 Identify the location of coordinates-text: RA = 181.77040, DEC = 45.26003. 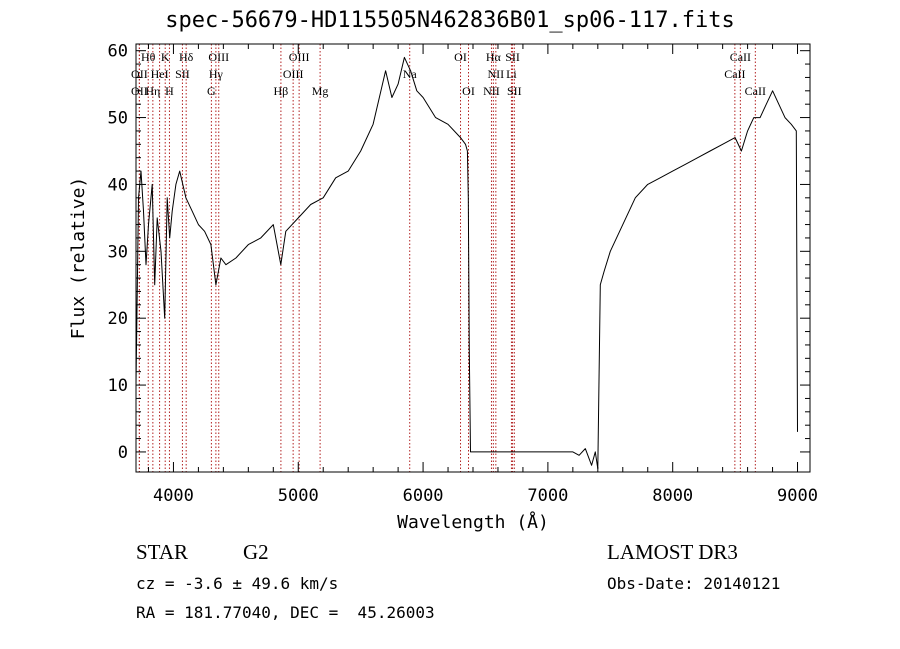
(285, 612).